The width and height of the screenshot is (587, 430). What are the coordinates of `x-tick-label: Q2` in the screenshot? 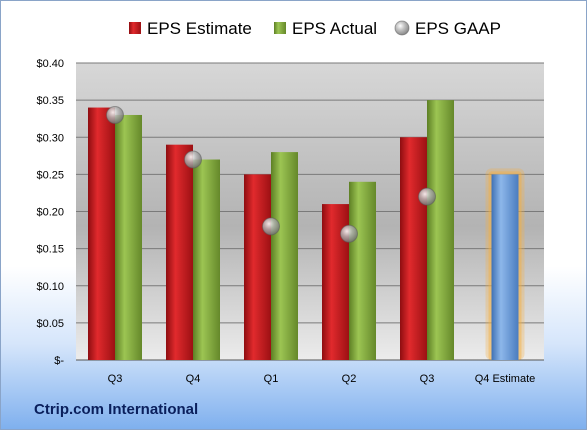 It's located at (349, 379).